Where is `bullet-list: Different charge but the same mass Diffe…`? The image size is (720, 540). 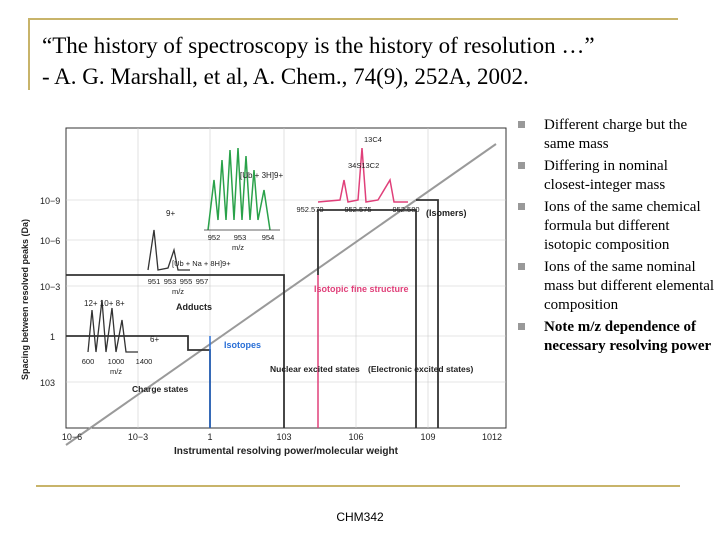 bullet-list: Different charge but the same mass Diffe… is located at coordinates (616, 237).